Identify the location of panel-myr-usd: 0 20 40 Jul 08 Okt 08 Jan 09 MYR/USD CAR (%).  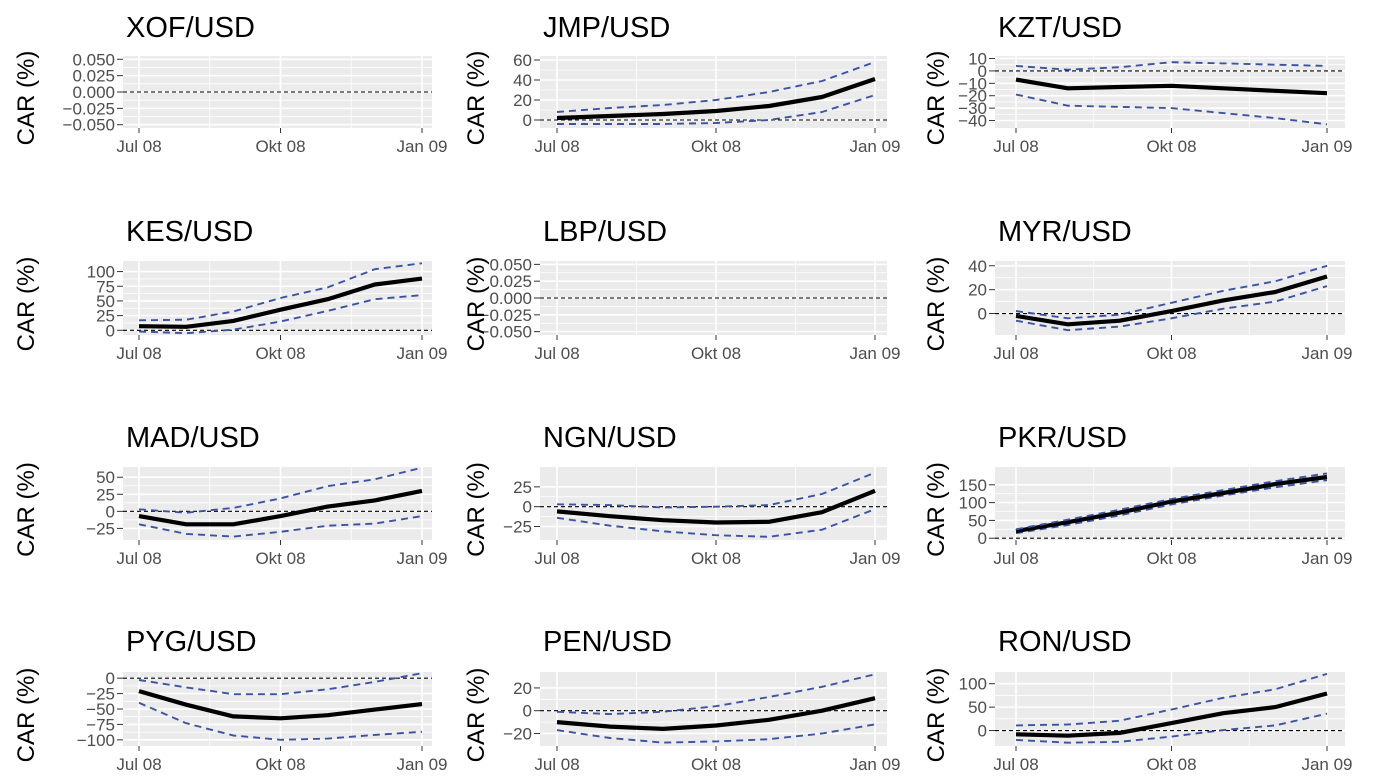
(1138, 289).